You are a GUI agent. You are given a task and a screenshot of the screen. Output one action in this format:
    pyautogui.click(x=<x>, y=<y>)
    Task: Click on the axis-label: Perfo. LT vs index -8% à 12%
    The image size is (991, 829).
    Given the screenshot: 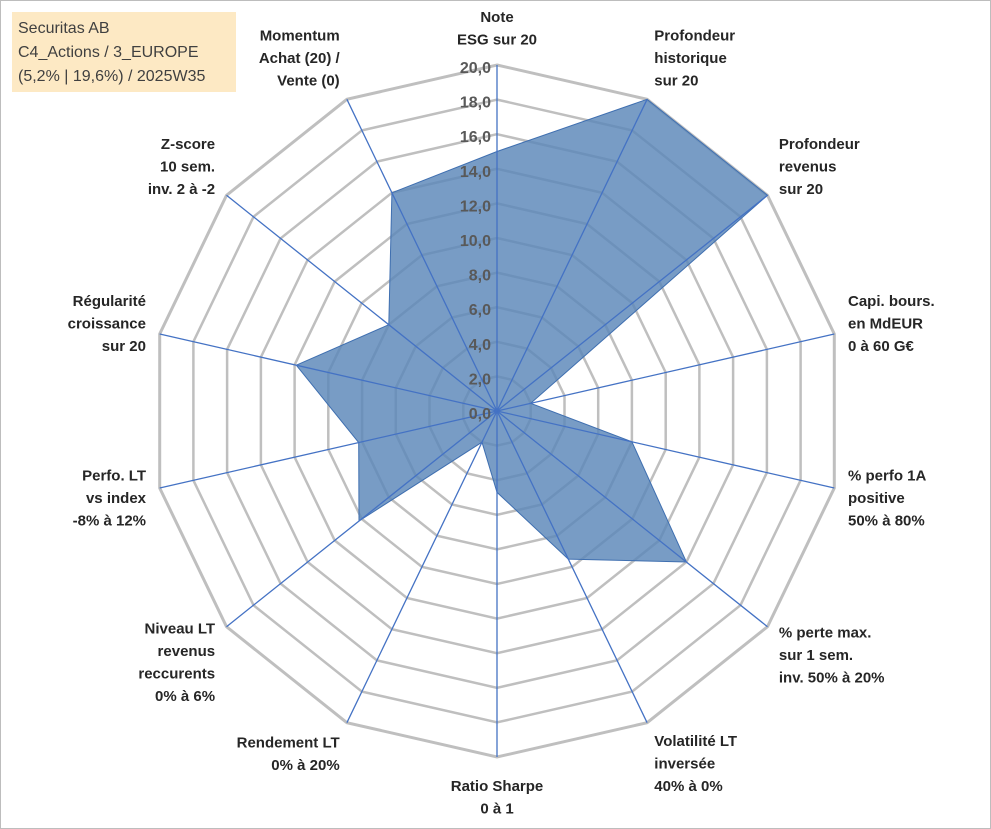 What is the action you would take?
    pyautogui.click(x=110, y=498)
    